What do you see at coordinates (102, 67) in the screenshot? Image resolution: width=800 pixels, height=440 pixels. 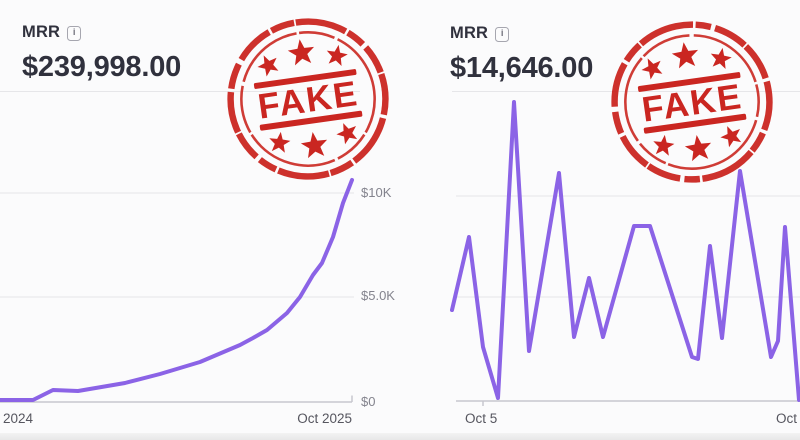 I see `mrr-value: $239,998.00` at bounding box center [102, 67].